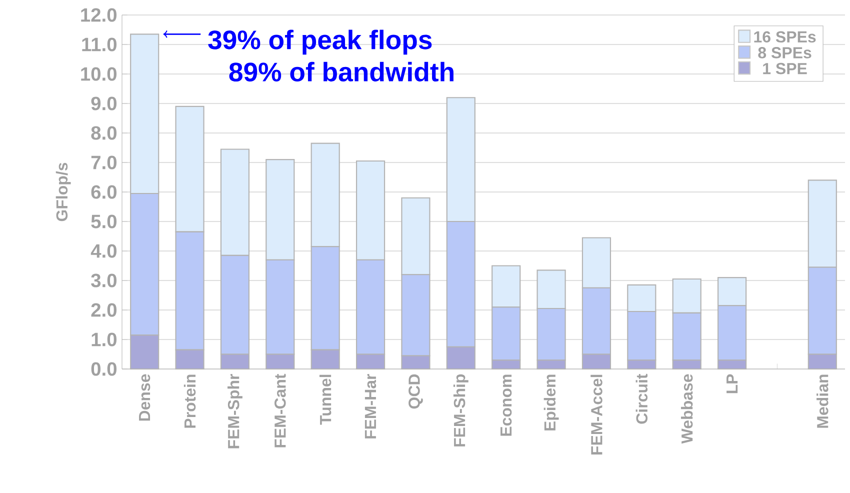  Describe the element at coordinates (103, 103) in the screenshot. I see `y-tick-label: 9.0` at that location.